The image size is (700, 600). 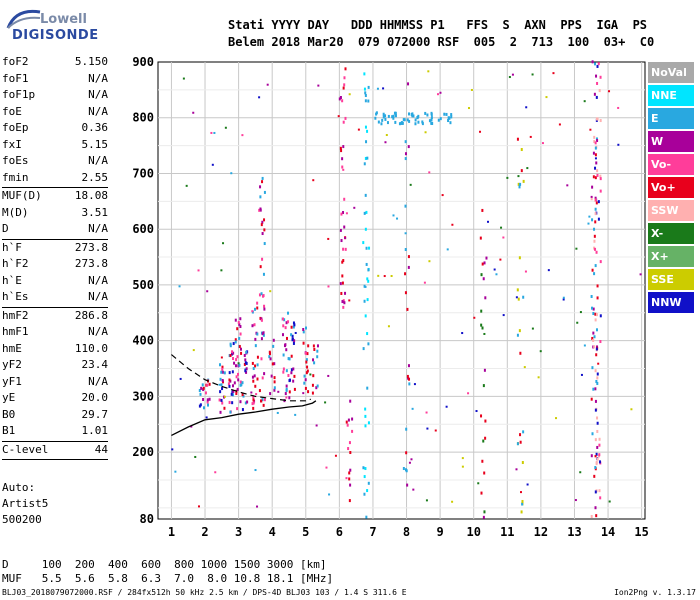 What do you see at coordinates (171, 532) in the screenshot?
I see `x-tick-label: 1` at bounding box center [171, 532].